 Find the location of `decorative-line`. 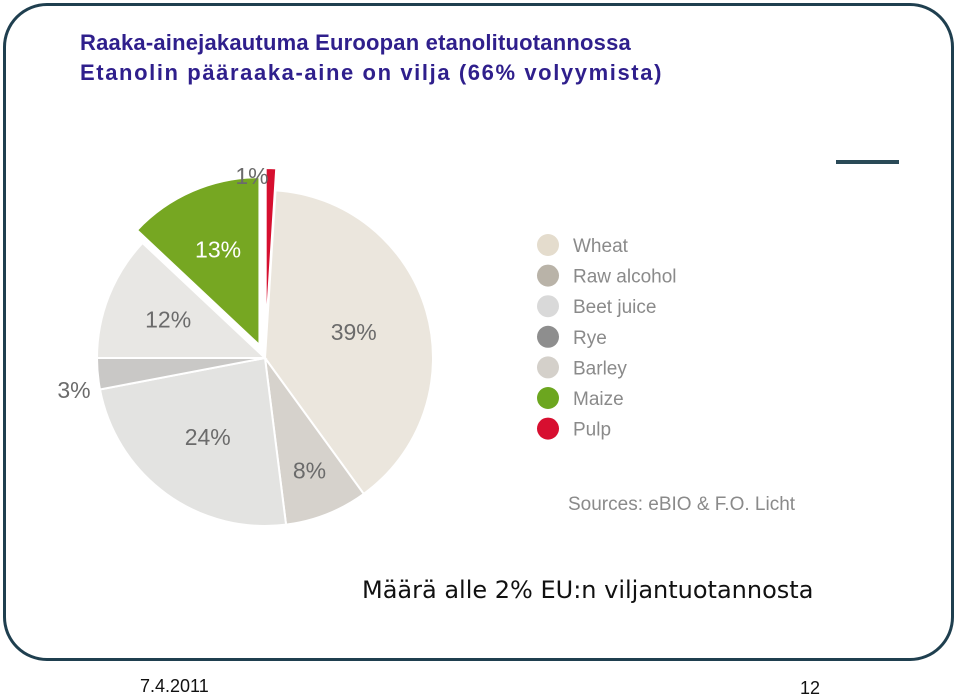

decorative-line is located at coordinates (867, 162).